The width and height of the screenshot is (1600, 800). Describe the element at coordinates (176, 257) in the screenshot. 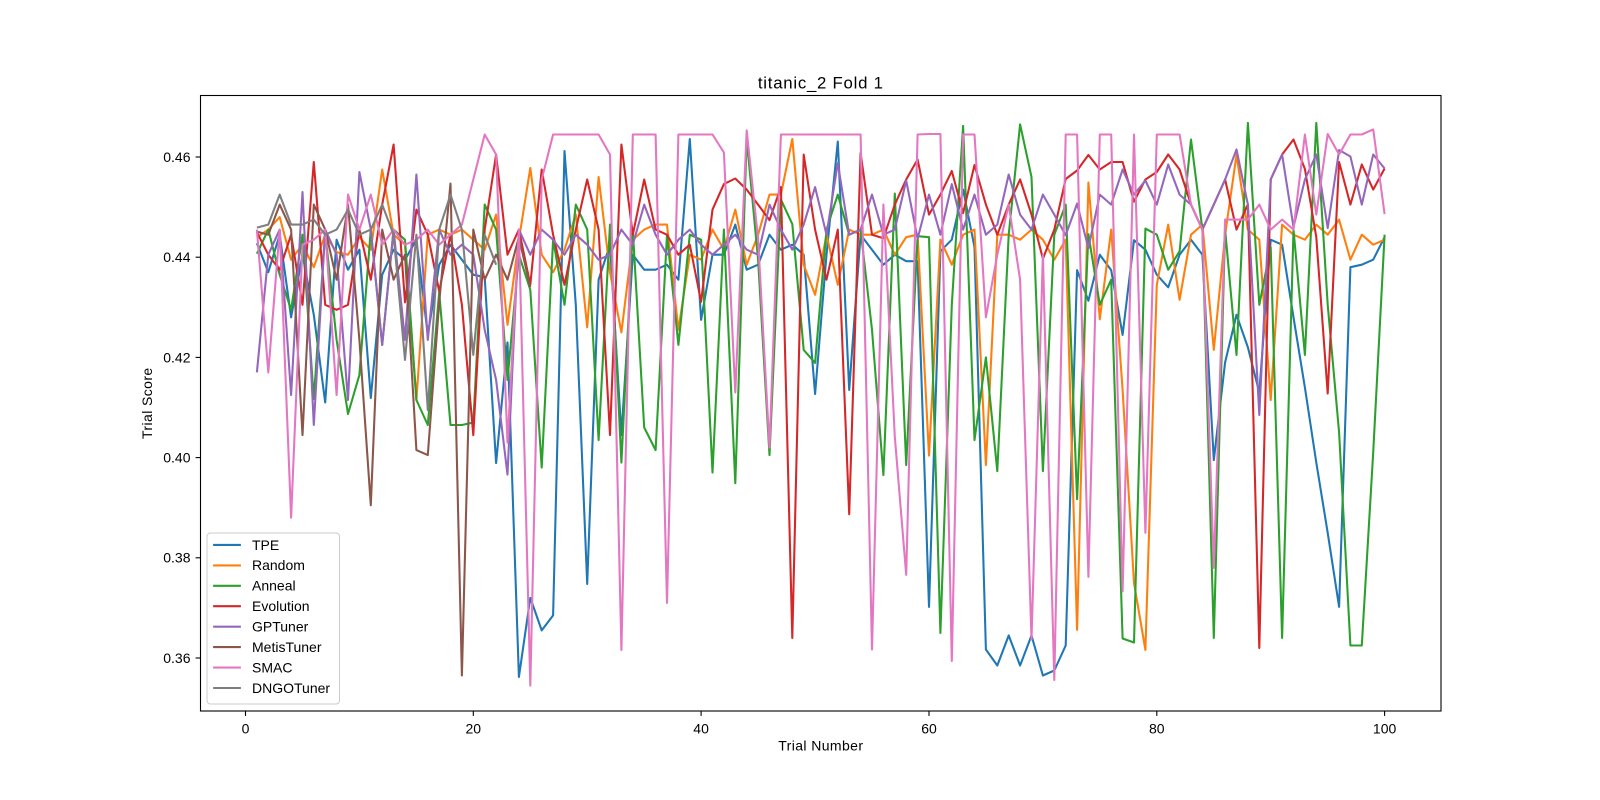

I see `svg-text: 0.44` at that location.